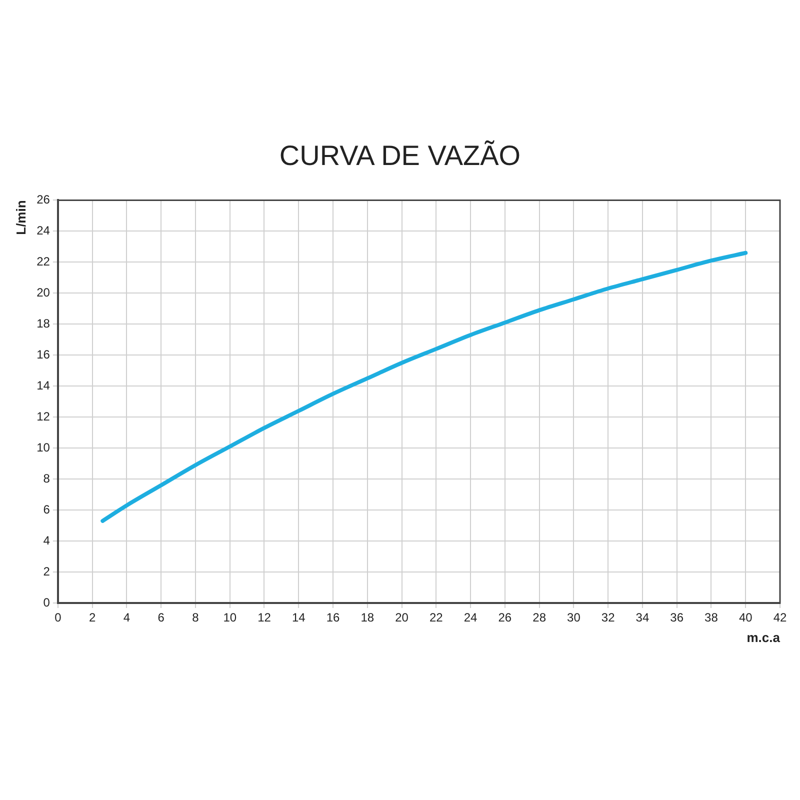 Image resolution: width=800 pixels, height=800 pixels. I want to click on y-tick-label: 22, so click(43, 261).